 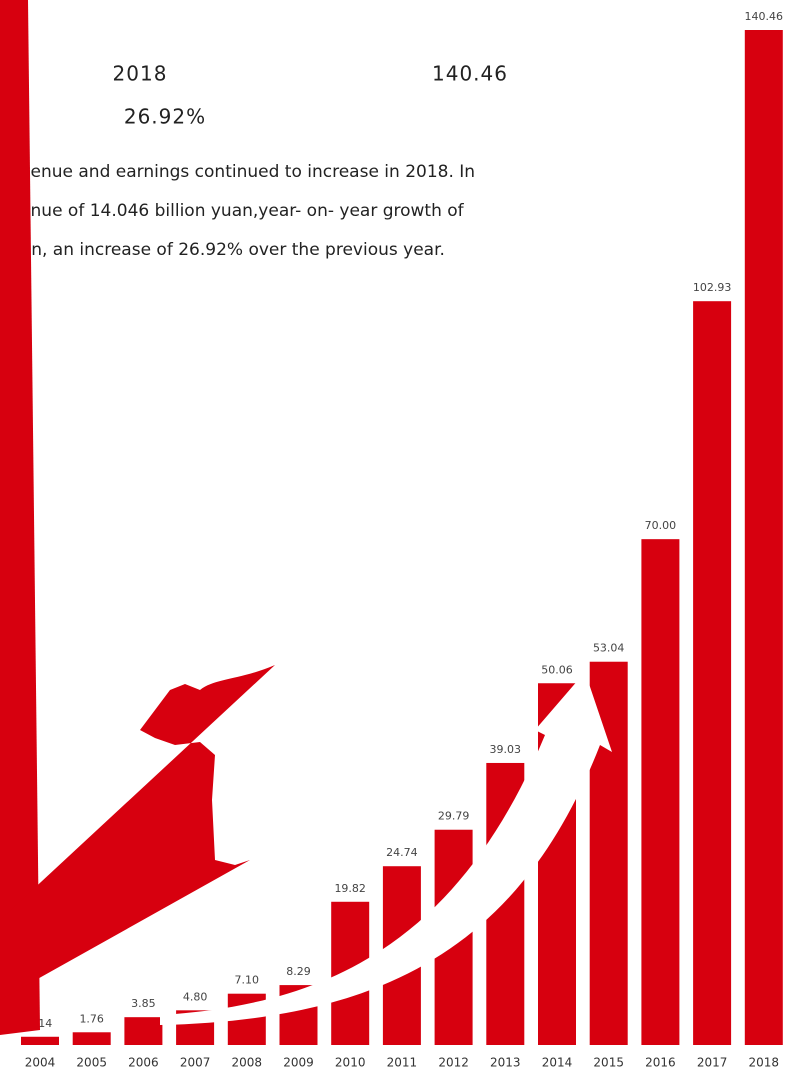 I want to click on x-tick-label: 2009, so click(x=298, y=1063).